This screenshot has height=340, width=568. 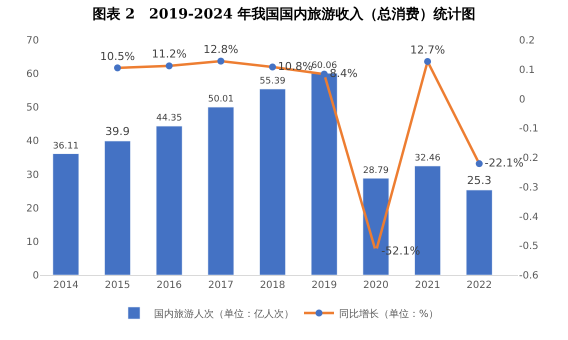 I want to click on x-tick-label: 2015, so click(x=117, y=285).